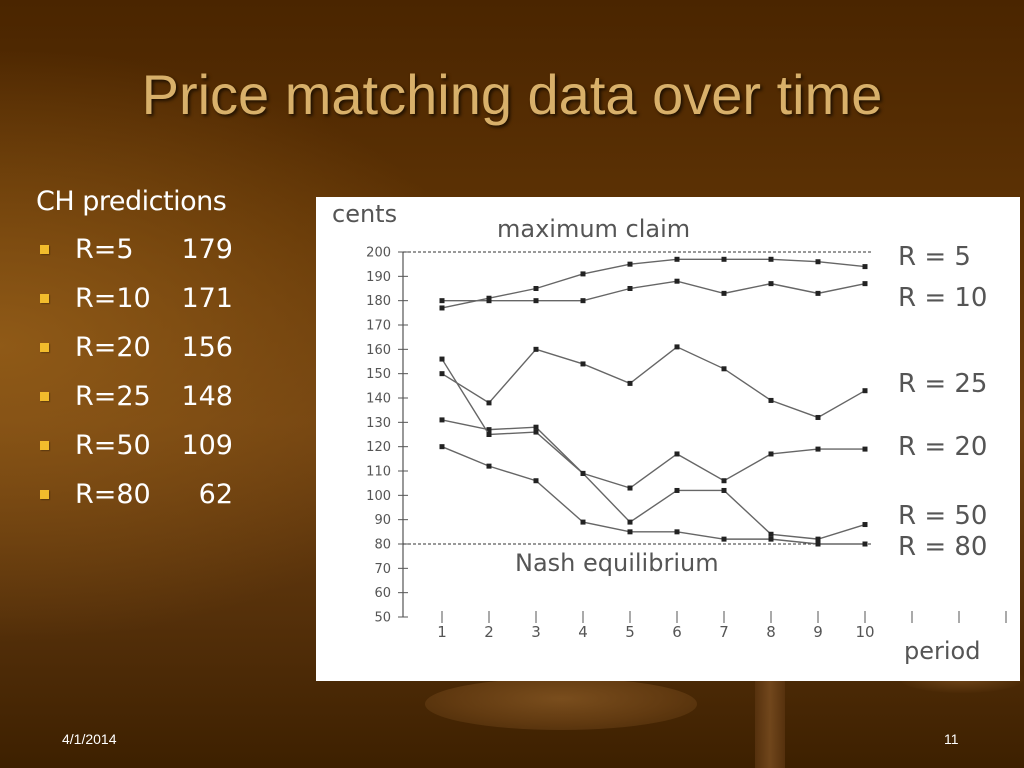  I want to click on bullet-item: R=80 62, so click(134, 494).